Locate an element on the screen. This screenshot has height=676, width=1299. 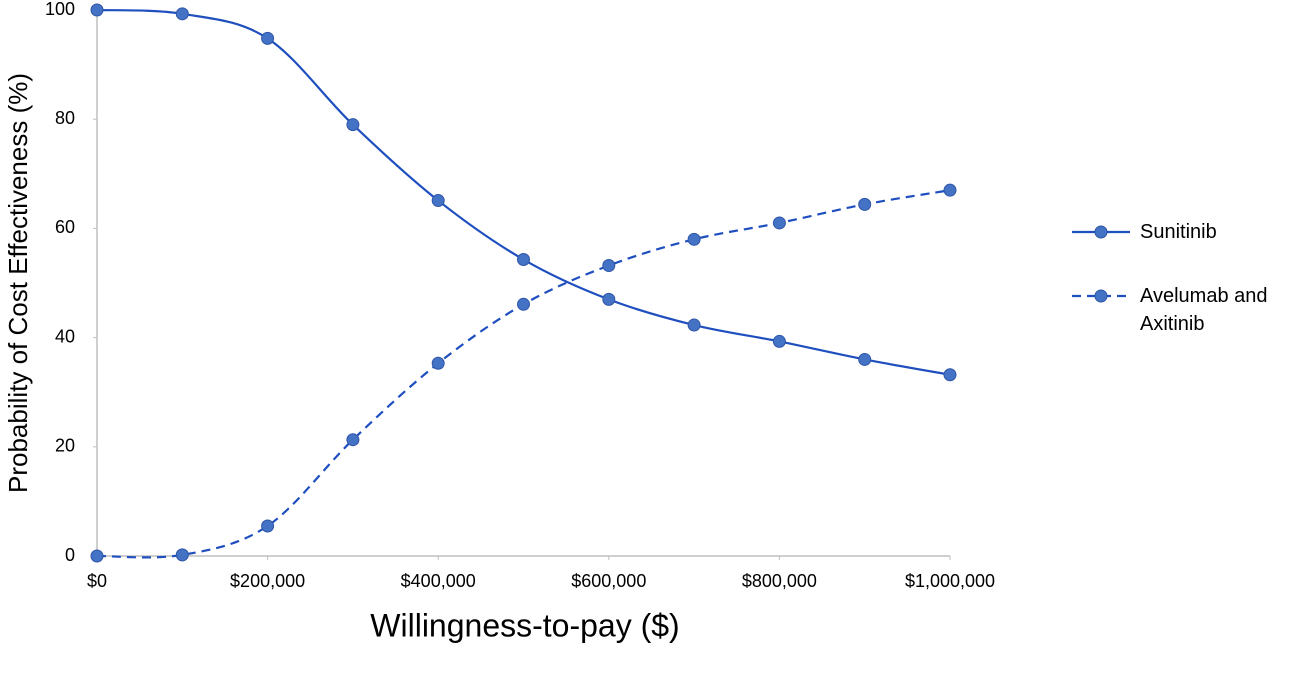
y-tick-label: 60 is located at coordinates (65, 227).